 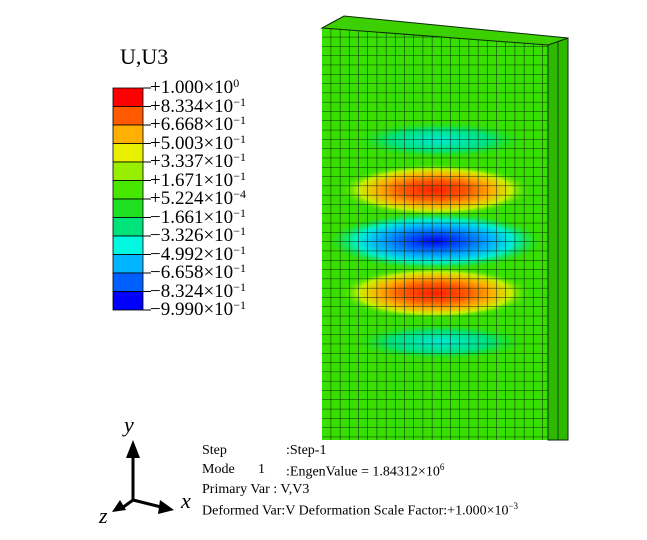 I want to click on legend-label: +5.003×10−1, so click(x=198, y=142).